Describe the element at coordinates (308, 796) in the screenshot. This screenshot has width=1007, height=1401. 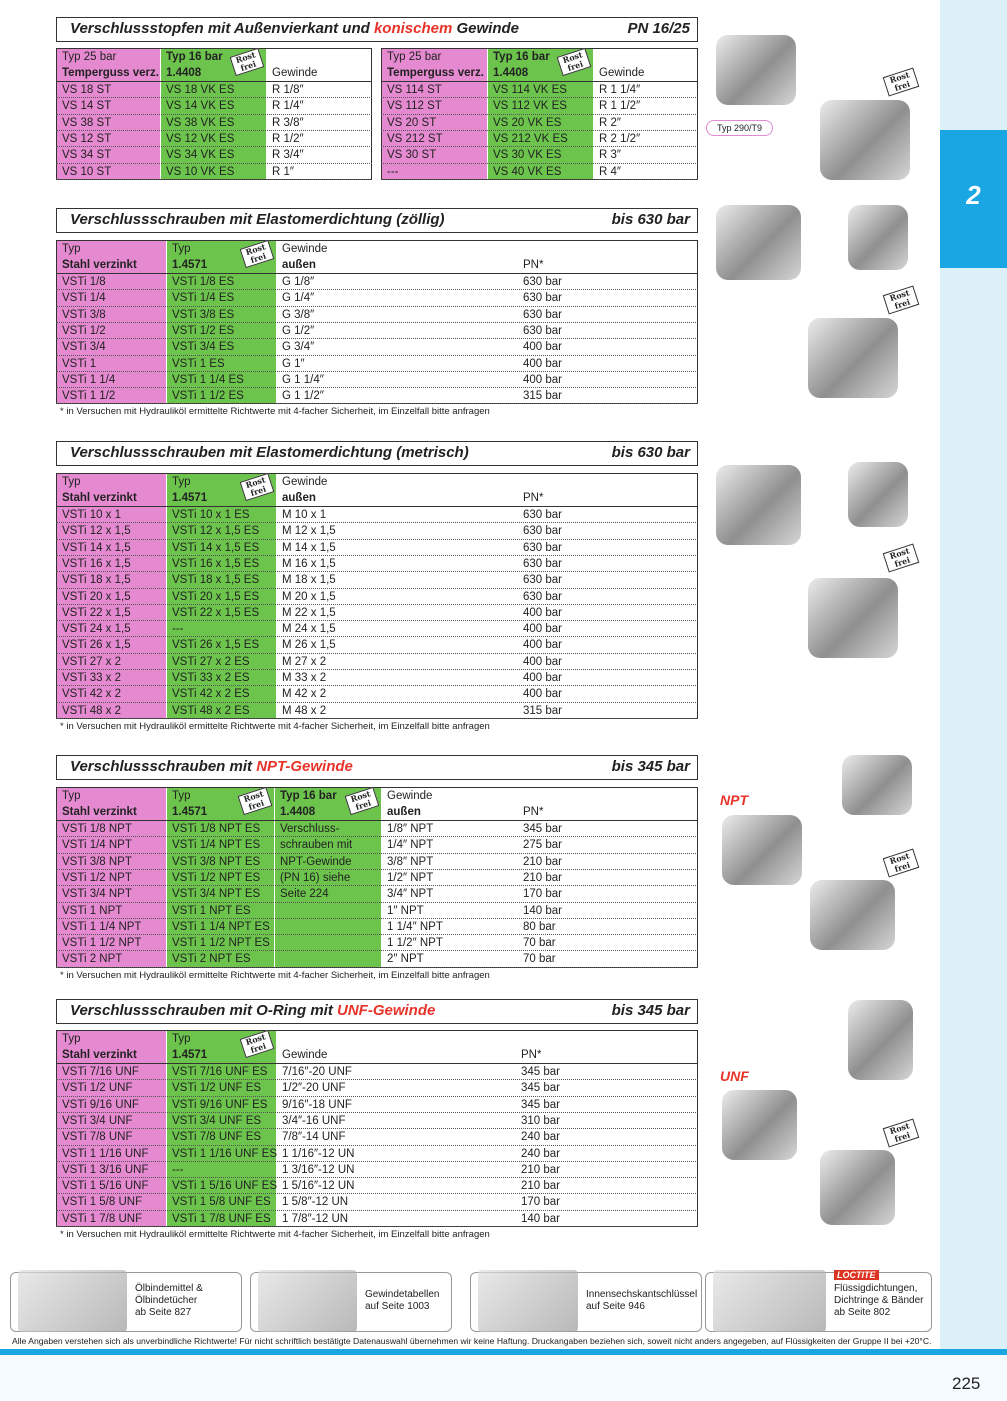
I see `column-header: Typ 16 bar` at that location.